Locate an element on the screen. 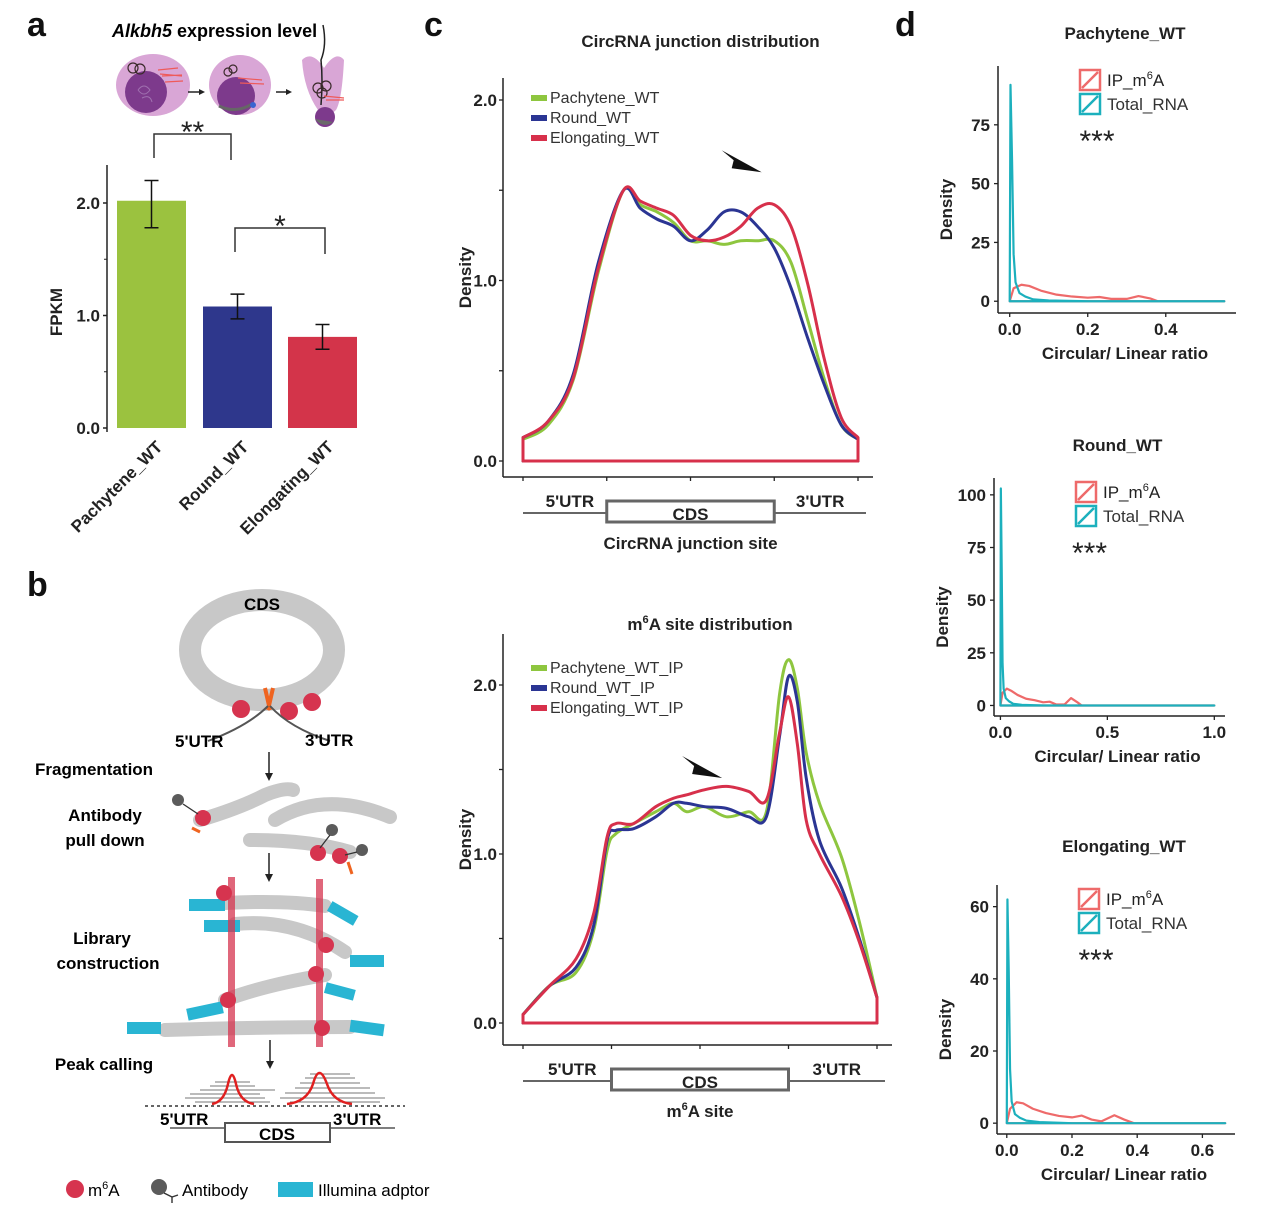  gene-name: Alkbh5 is located at coordinates (142, 31).